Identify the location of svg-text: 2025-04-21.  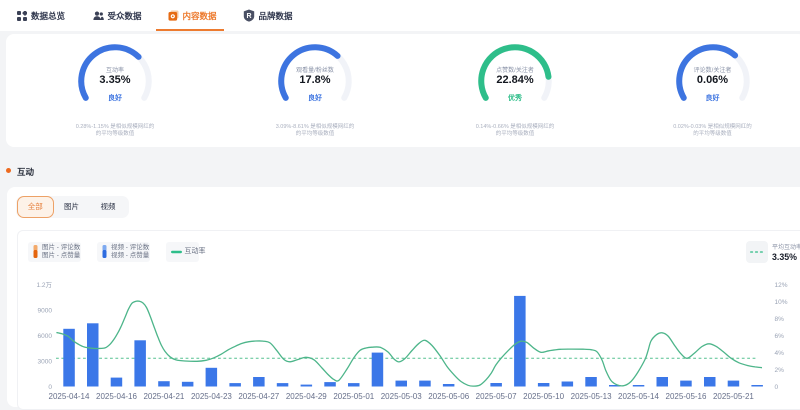
(163, 396).